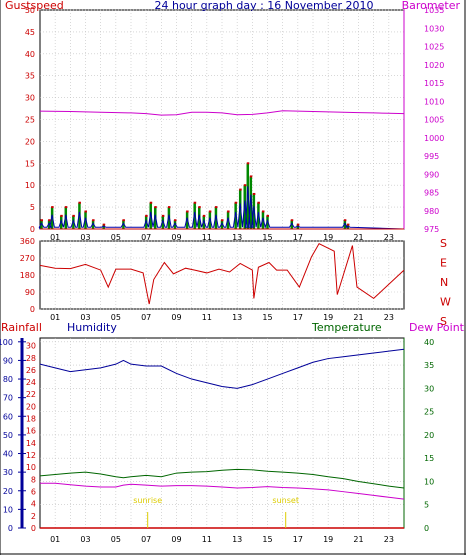 The image size is (466, 555). Describe the element at coordinates (434, 10) in the screenshot. I see `p1-right-tick-label: 1035` at that location.